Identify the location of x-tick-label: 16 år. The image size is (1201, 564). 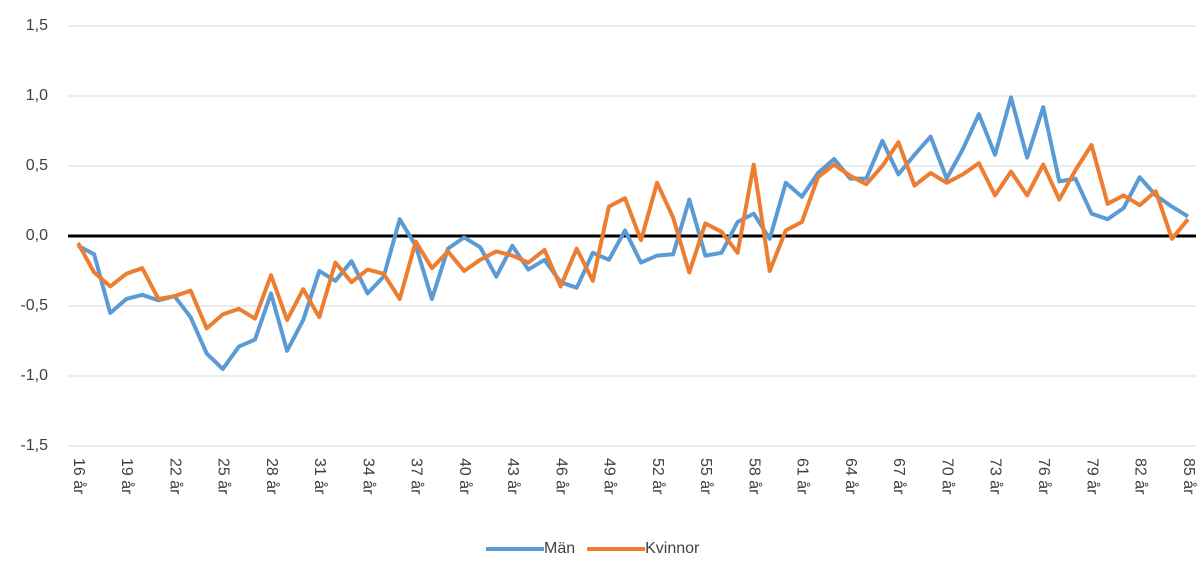
(79, 476).